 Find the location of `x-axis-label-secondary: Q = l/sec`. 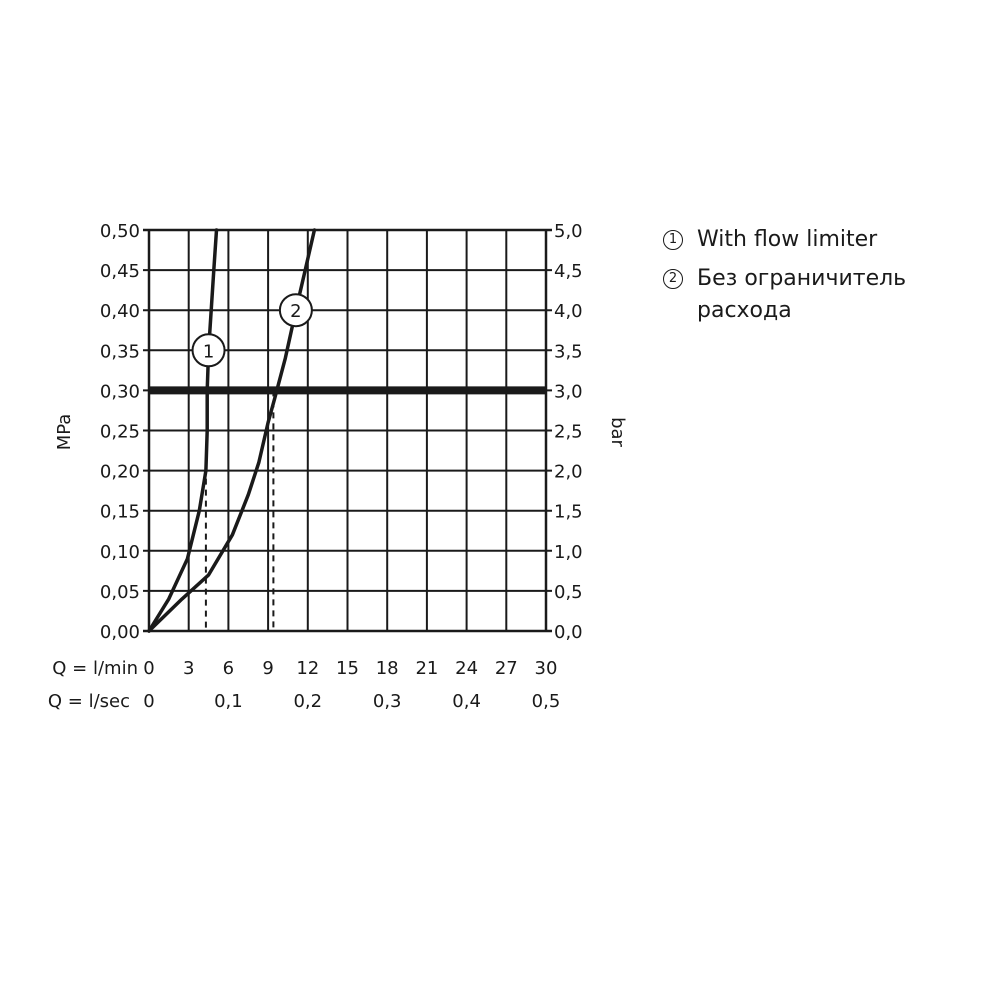

x-axis-label-secondary: Q = l/sec is located at coordinates (89, 701).